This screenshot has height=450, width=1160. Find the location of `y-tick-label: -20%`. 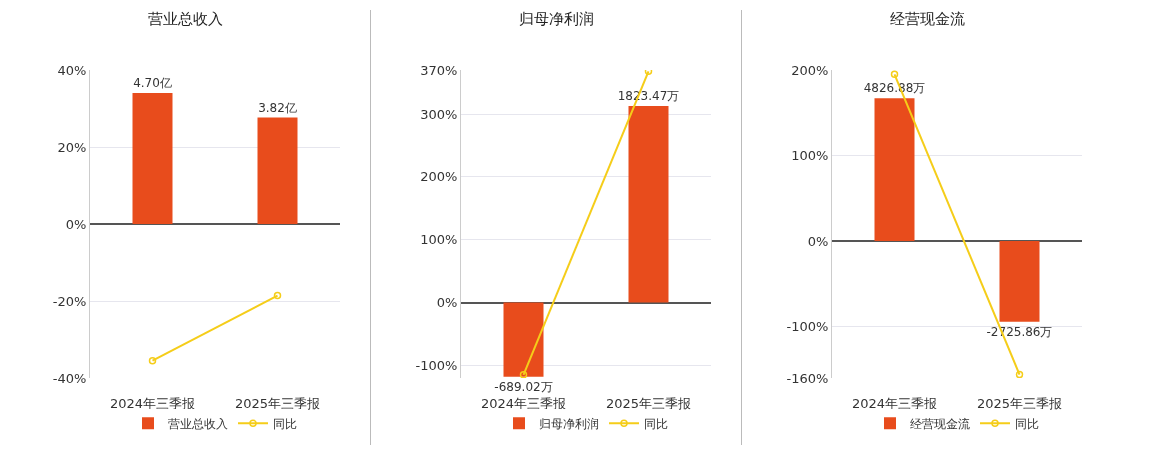

y-tick-label: -20% is located at coordinates (69, 301).